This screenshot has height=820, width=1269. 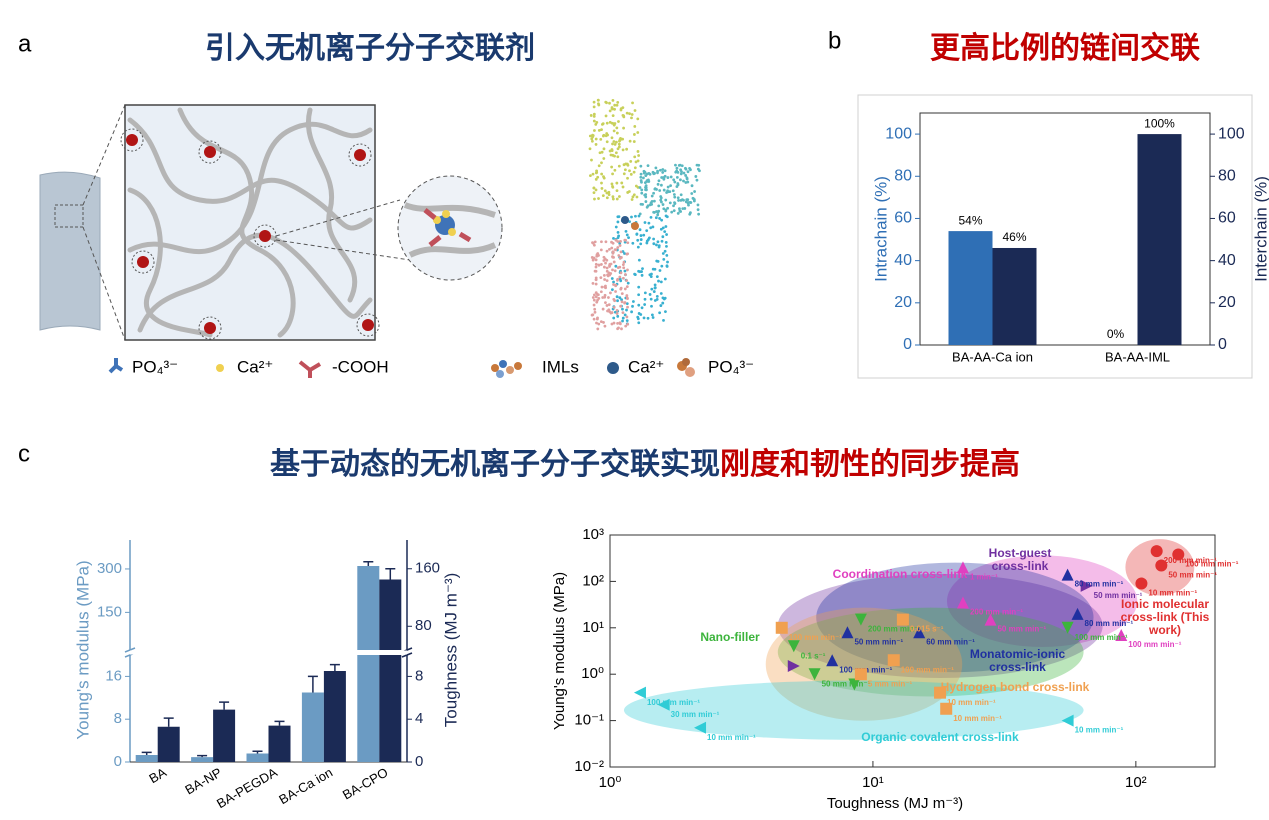 I want to click on point-label: 60 mm min⁻¹, so click(x=950, y=641).